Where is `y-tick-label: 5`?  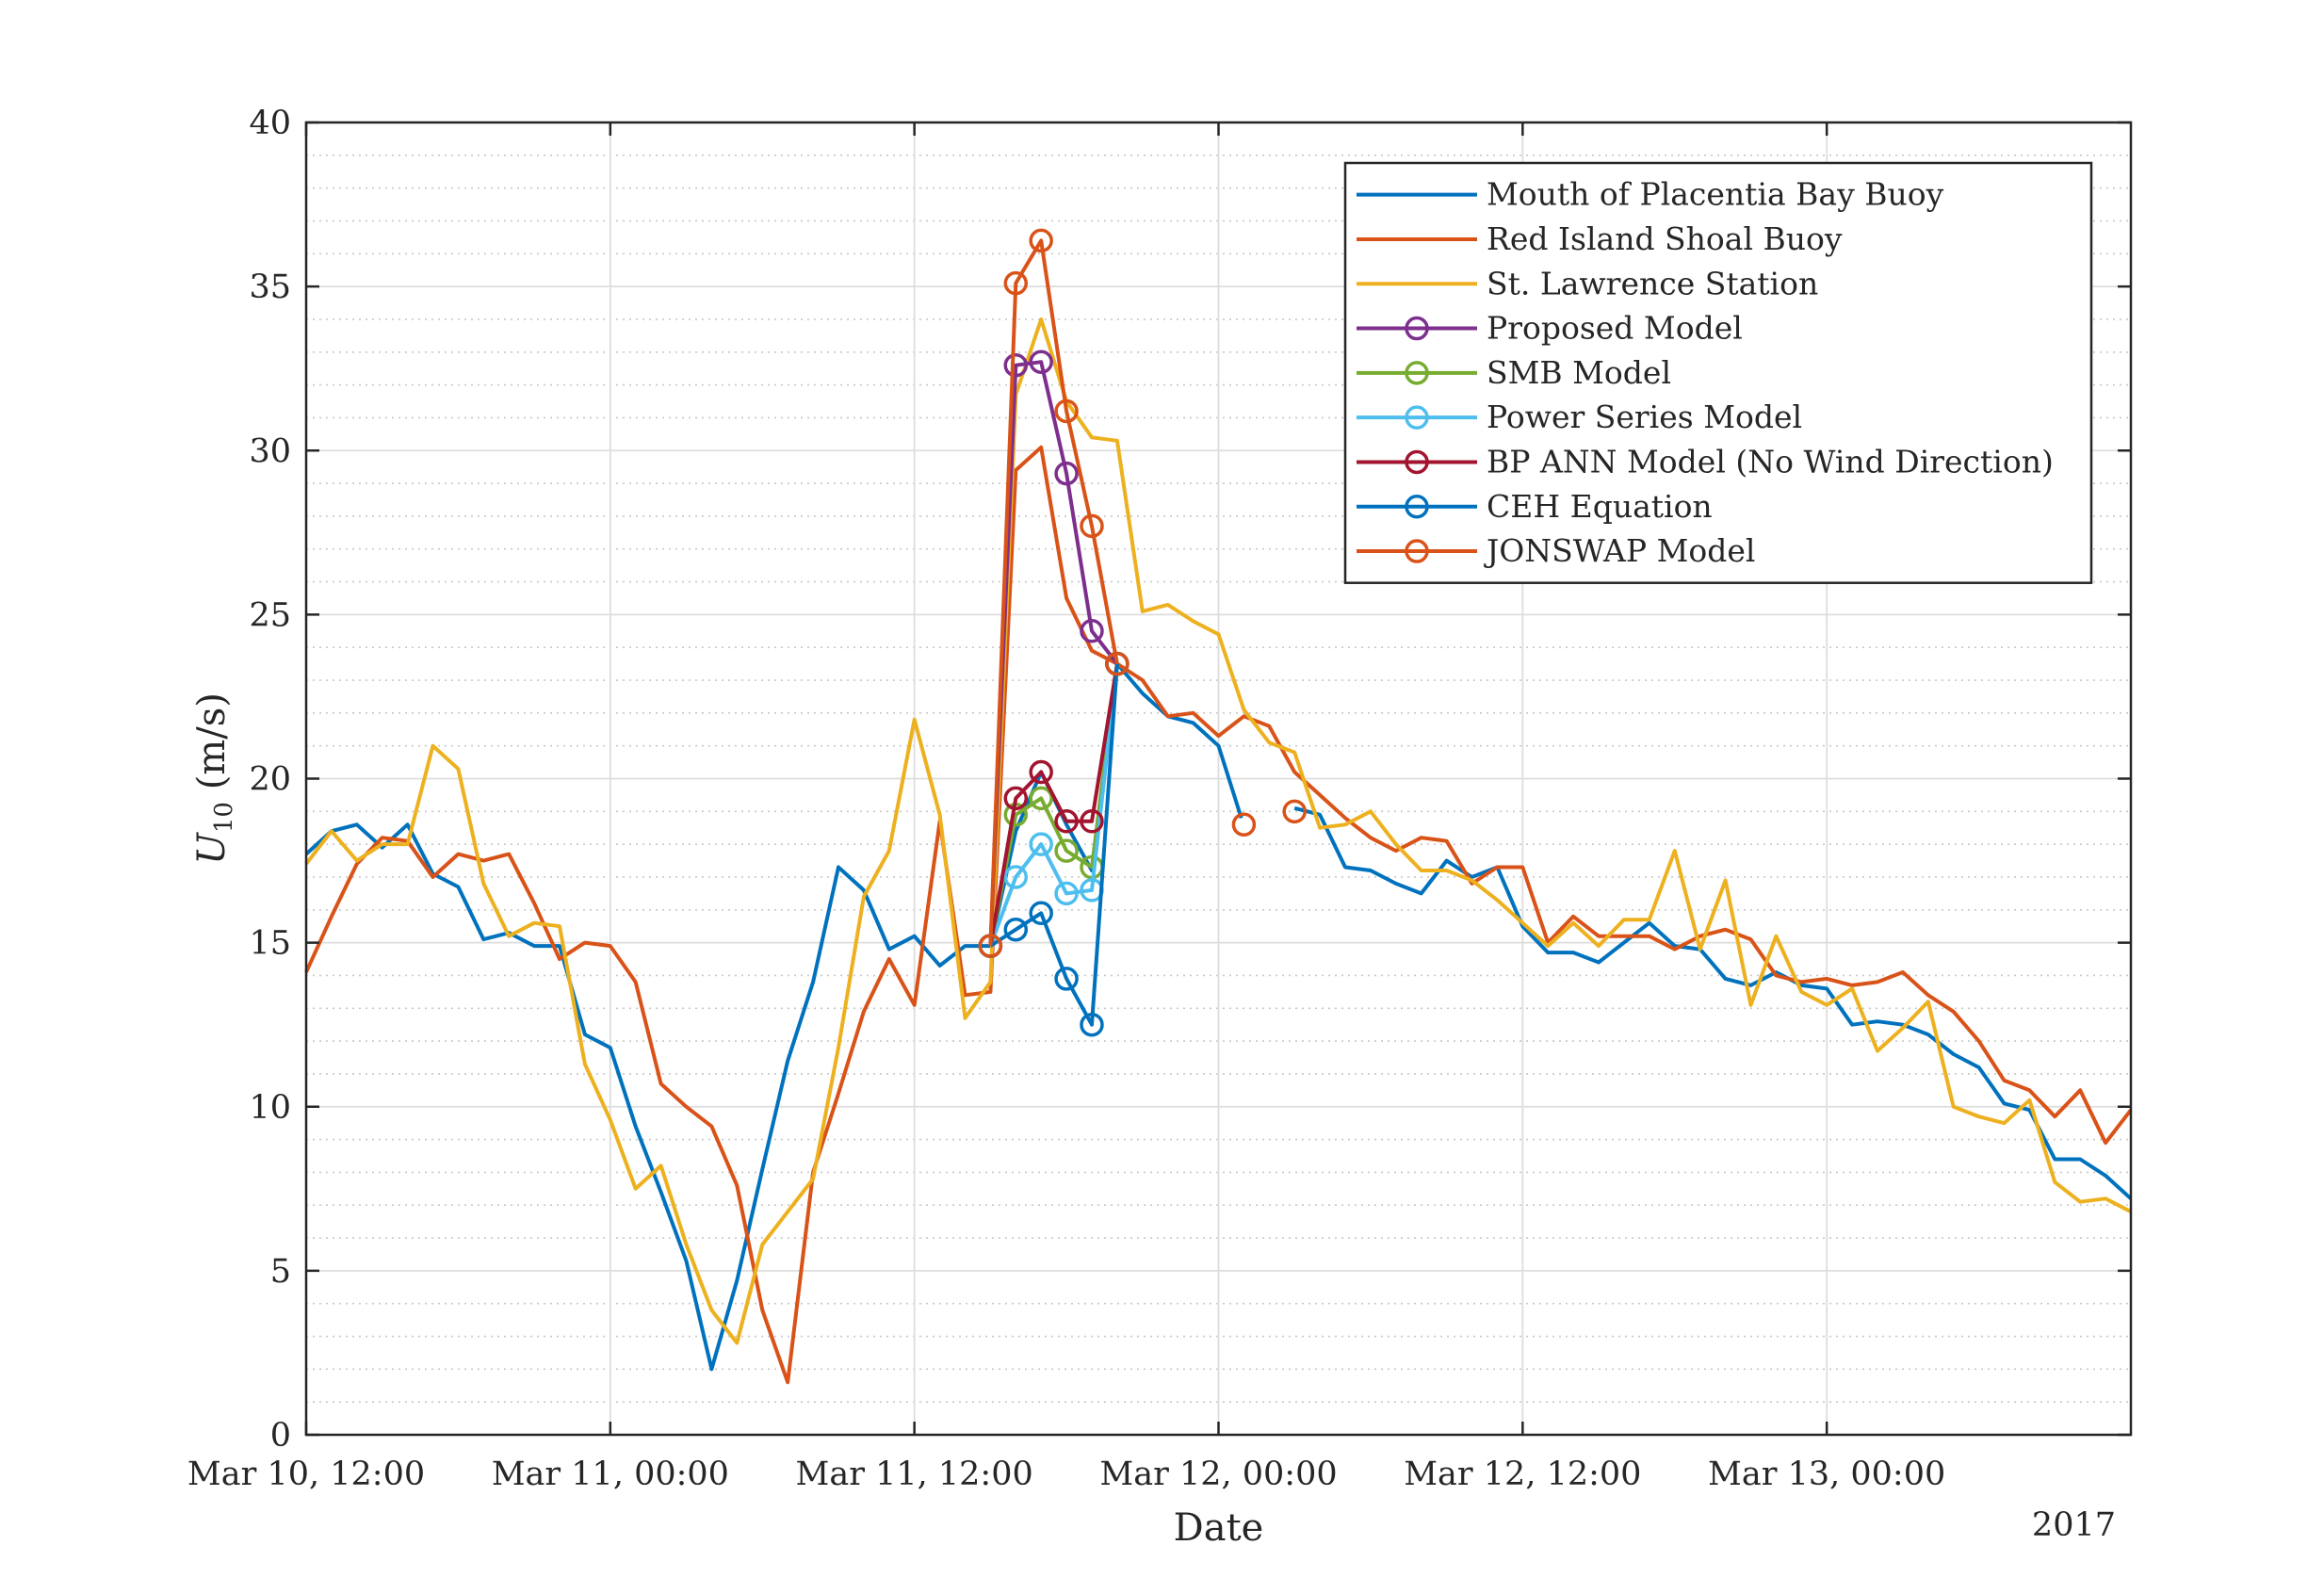
y-tick-label: 5 is located at coordinates (280, 1272).